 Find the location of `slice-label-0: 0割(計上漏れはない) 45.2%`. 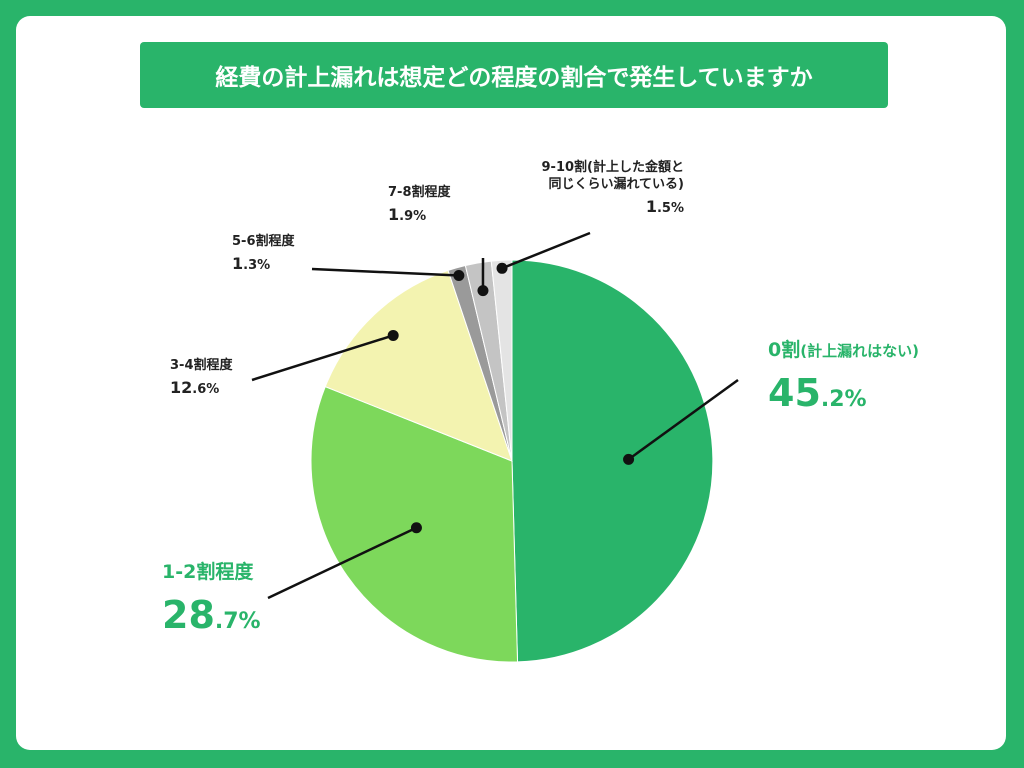

slice-label-0: 0割(計上漏れはない) 45.2% is located at coordinates (843, 377).